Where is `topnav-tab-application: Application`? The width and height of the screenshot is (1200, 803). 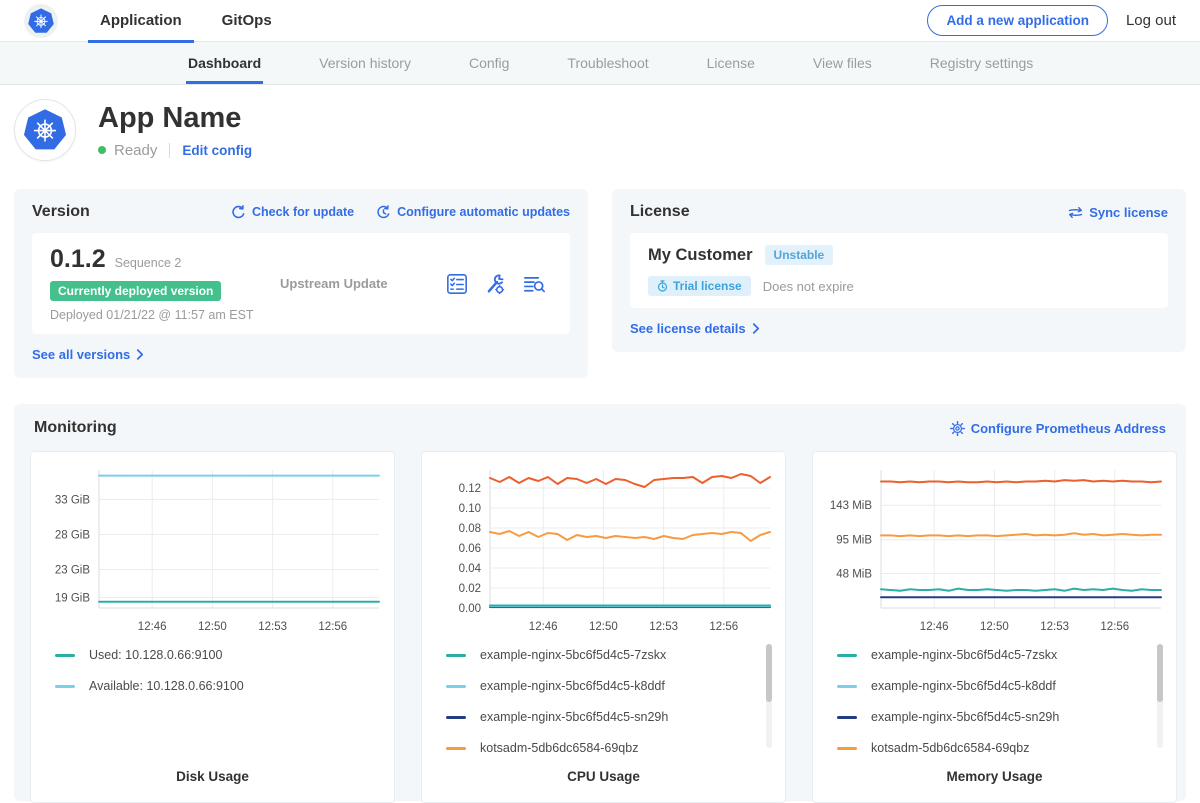 topnav-tab-application: Application is located at coordinates (141, 21).